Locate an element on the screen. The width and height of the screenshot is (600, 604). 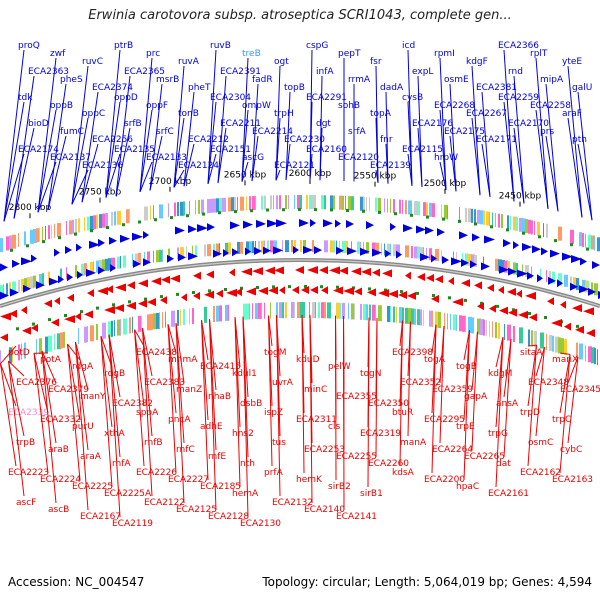
gene-label: expL is located at coordinates (422, 72).